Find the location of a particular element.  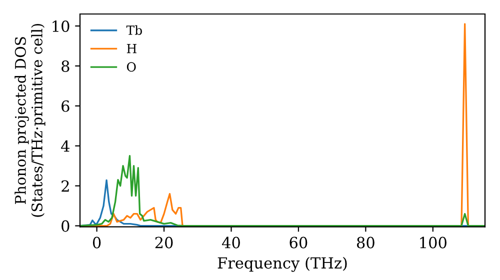

y-tick-label: 2 is located at coordinates (65, 186).